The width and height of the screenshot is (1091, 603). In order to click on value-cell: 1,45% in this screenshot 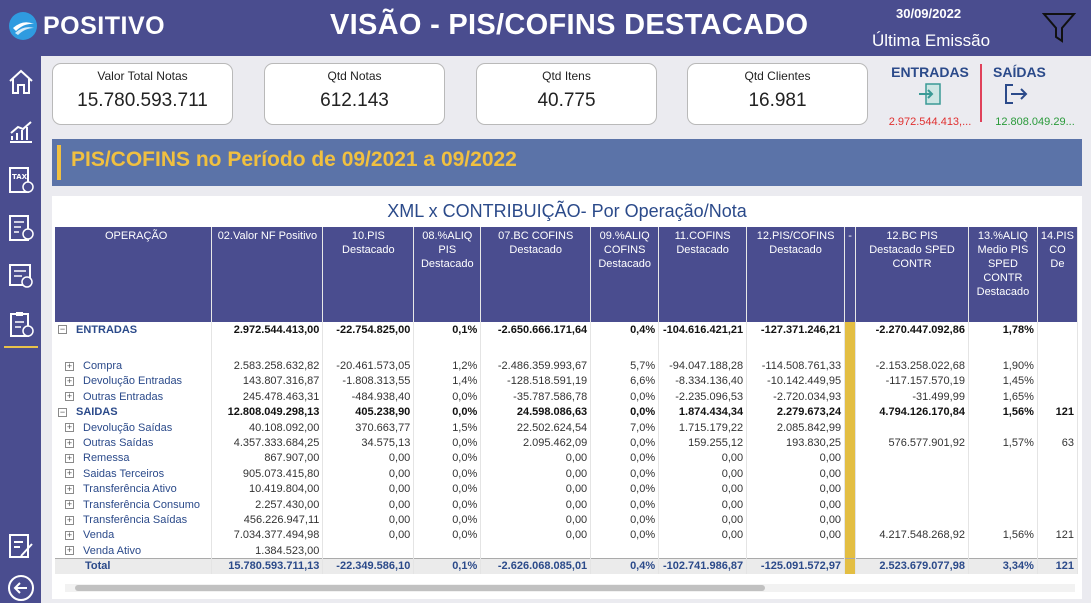, I will do `click(1003, 381)`.